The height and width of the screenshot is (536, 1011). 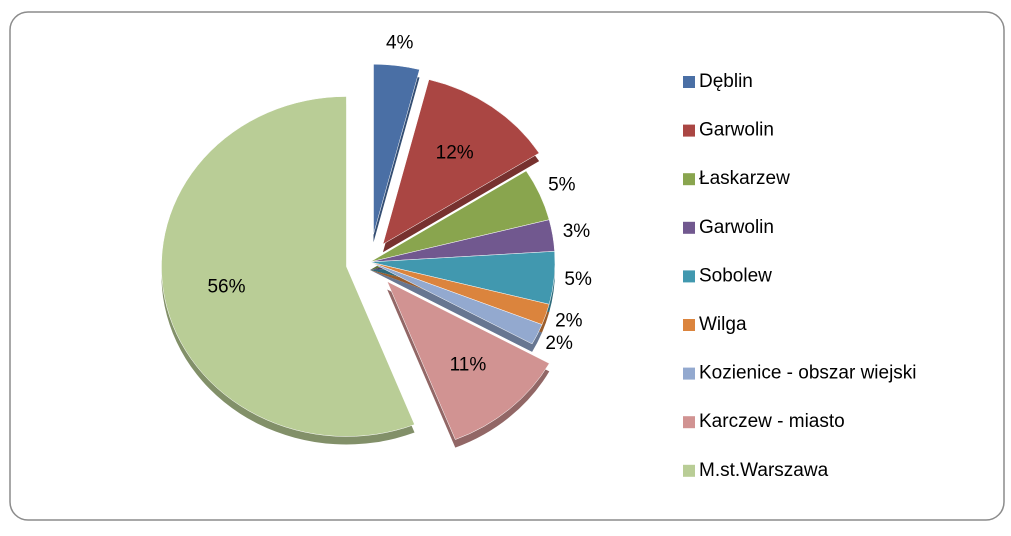 What do you see at coordinates (723, 324) in the screenshot?
I see `legend-label: Wilga` at bounding box center [723, 324].